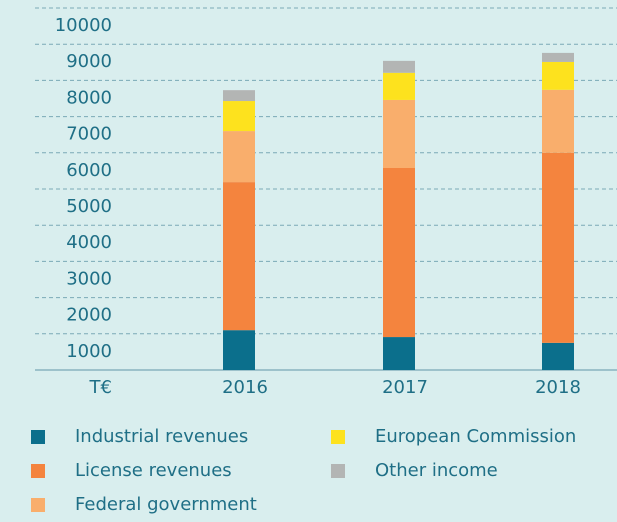 This screenshot has height=522, width=617. I want to click on legend-label: Industrial revenues, so click(161, 436).